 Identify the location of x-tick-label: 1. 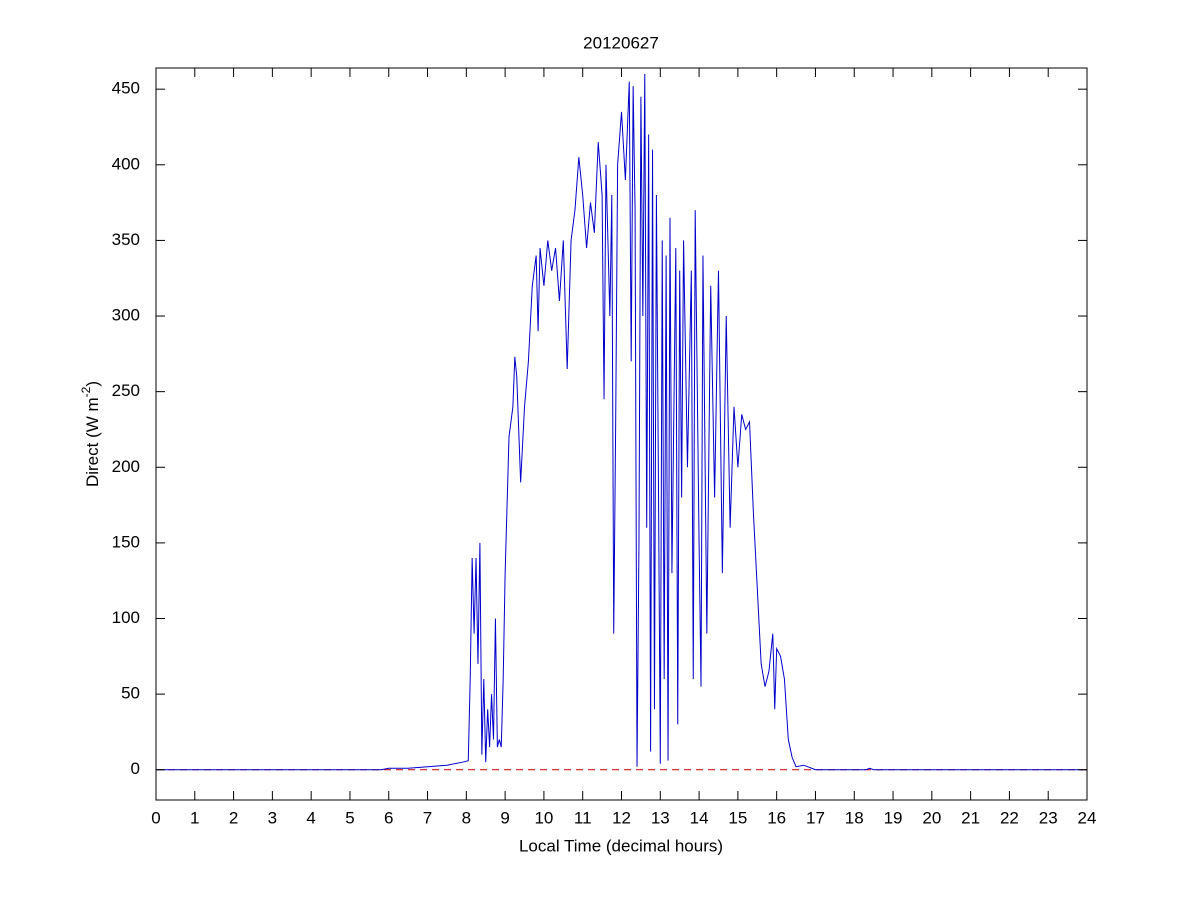
(194, 817).